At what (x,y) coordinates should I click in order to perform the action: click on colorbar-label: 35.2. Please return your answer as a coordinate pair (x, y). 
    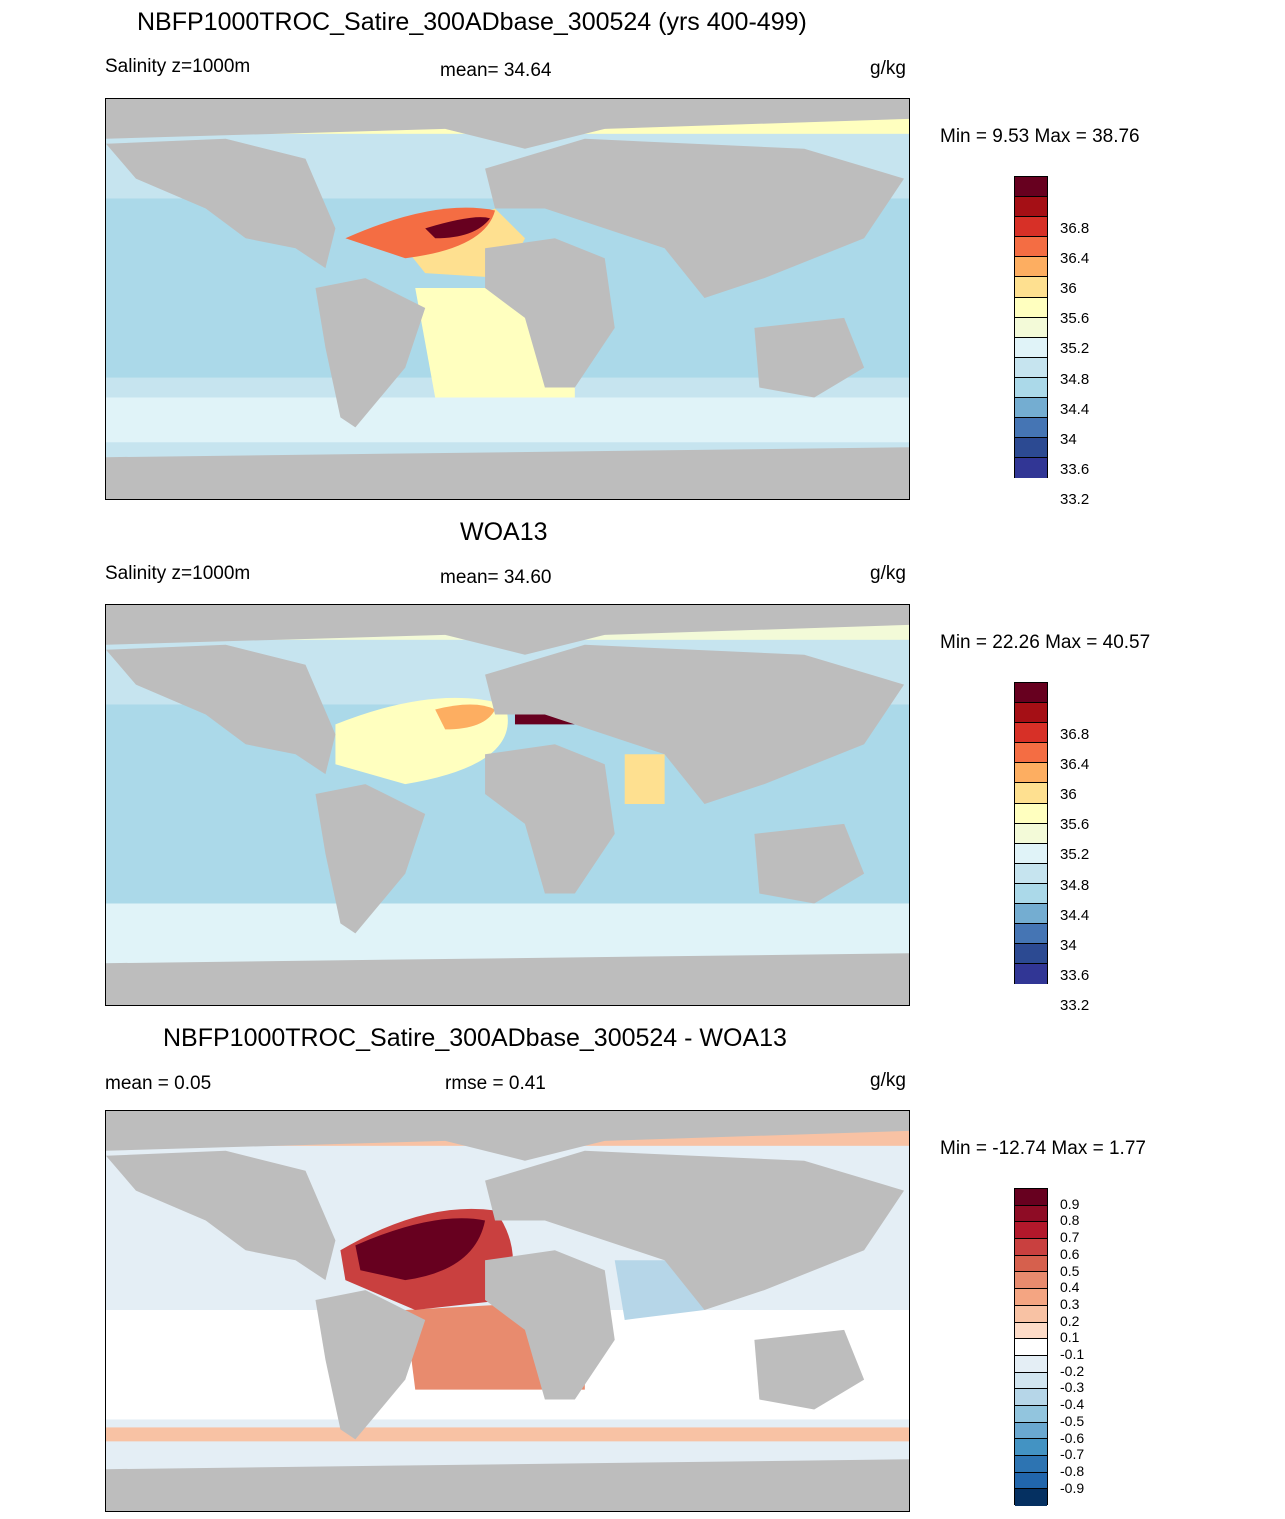
    Looking at the image, I should click on (1075, 349).